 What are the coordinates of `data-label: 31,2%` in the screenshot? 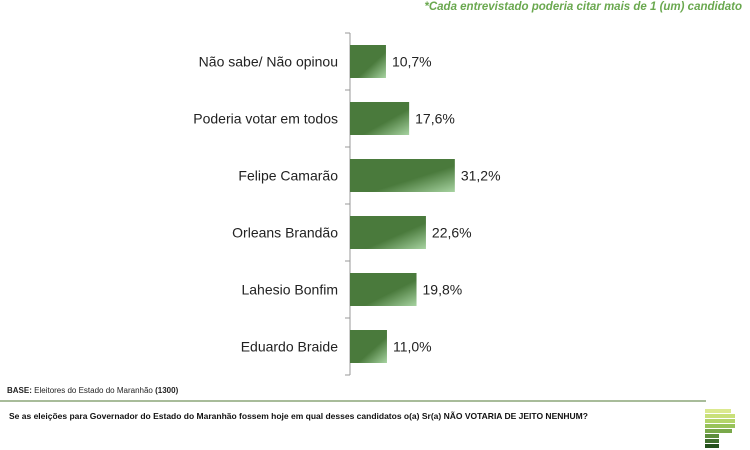 It's located at (481, 176).